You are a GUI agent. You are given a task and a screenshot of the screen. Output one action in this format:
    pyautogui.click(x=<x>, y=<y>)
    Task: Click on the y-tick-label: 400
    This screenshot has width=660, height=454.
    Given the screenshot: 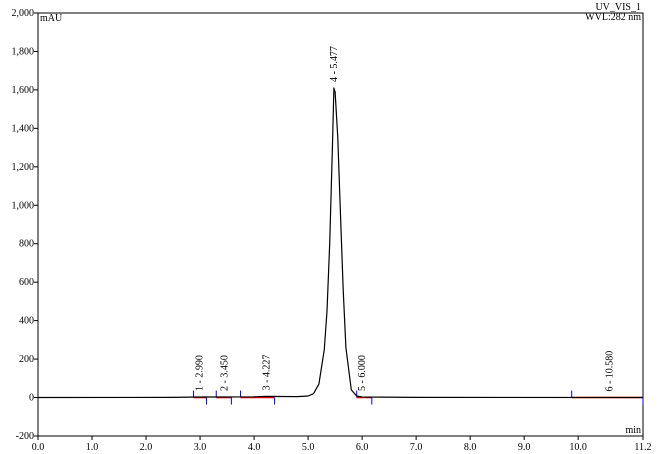 What is the action you would take?
    pyautogui.click(x=26, y=321)
    